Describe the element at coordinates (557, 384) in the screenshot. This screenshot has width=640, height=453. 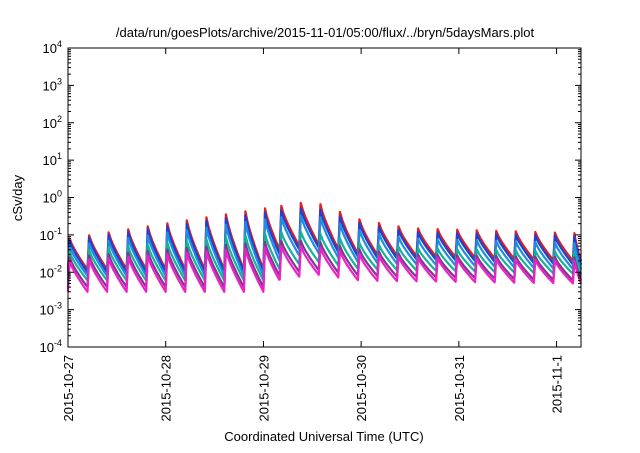
I see `x-tick-label: 2015-11-1` at that location.